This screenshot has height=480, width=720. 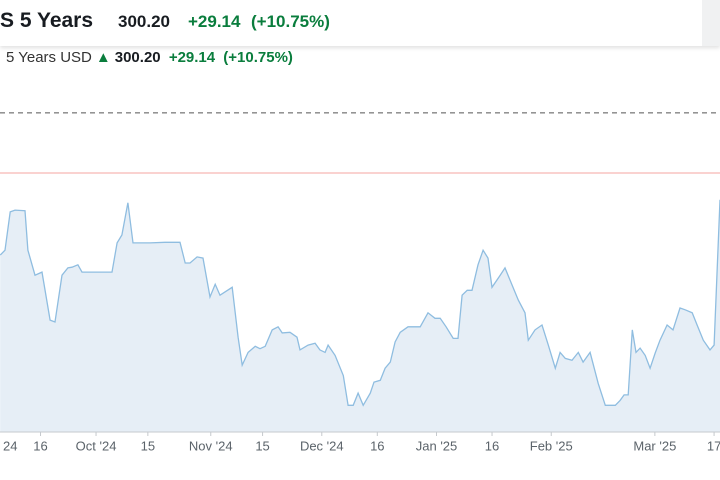 What do you see at coordinates (551, 445) in the screenshot?
I see `x-tick-label: Feb '25` at bounding box center [551, 445].